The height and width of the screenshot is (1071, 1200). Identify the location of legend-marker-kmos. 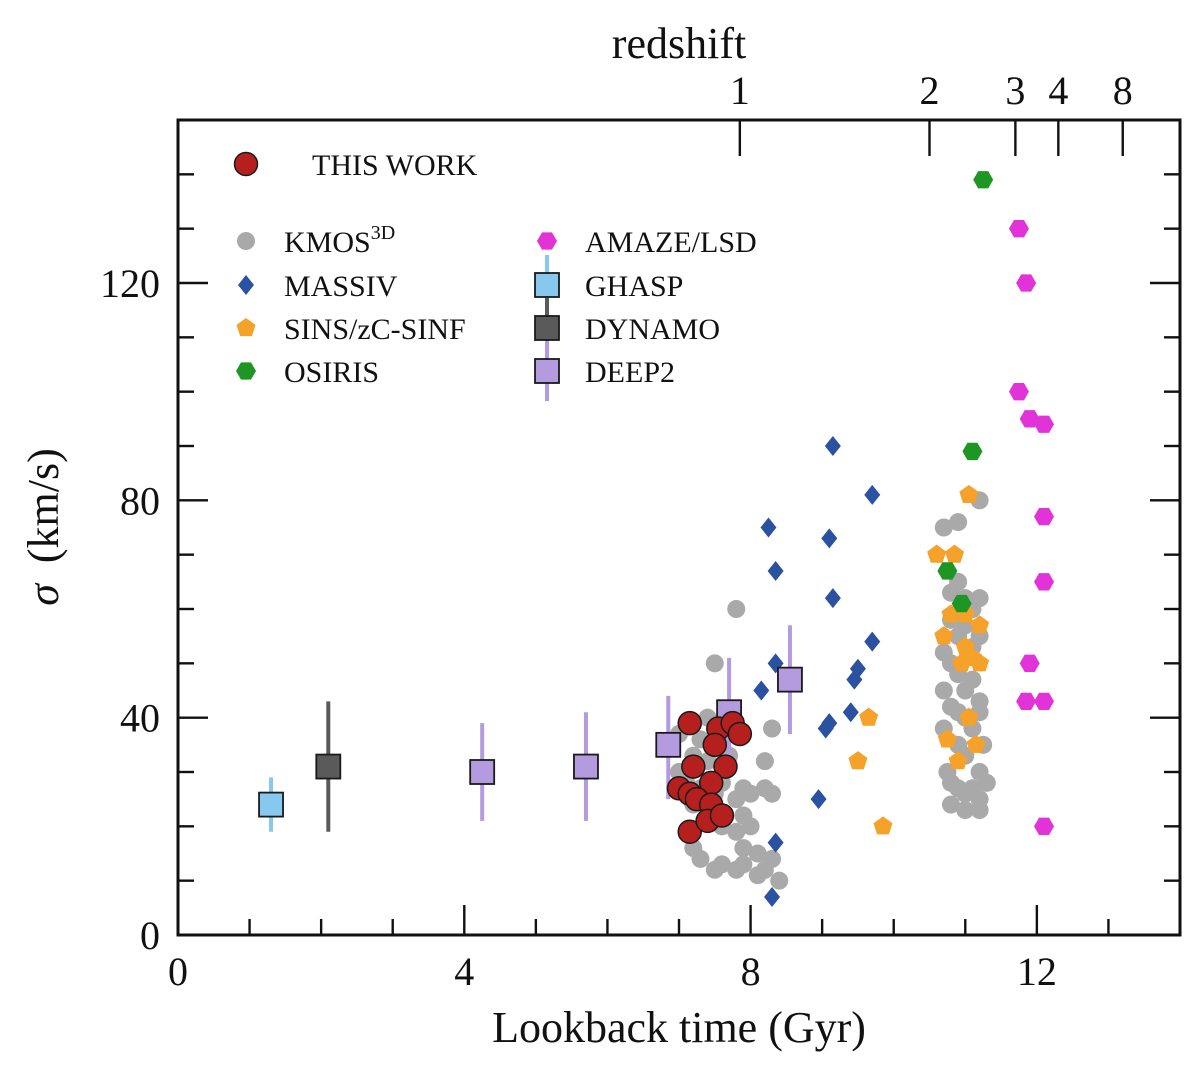
(246, 241).